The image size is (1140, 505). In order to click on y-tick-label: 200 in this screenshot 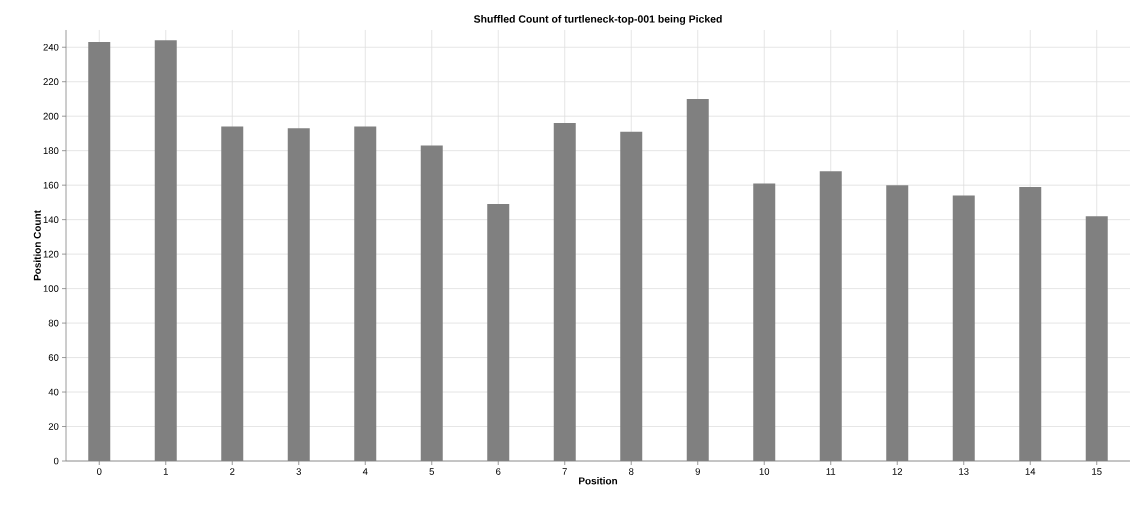, I will do `click(51, 116)`.